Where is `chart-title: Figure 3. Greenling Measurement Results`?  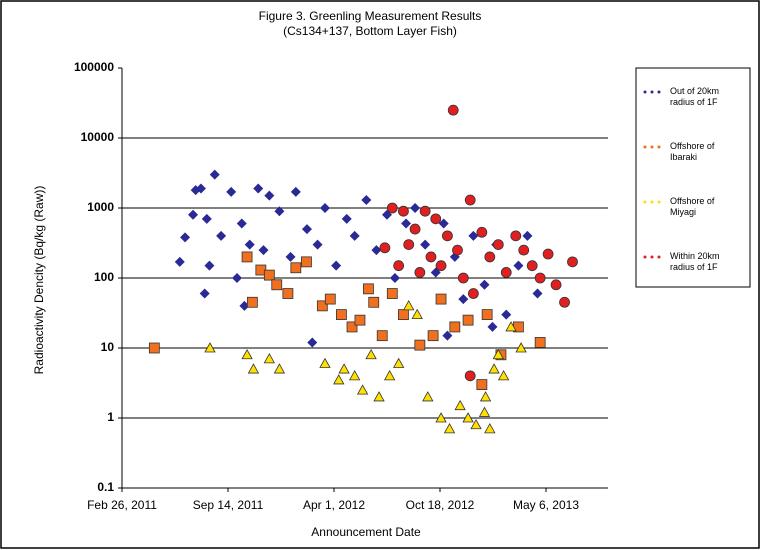 chart-title: Figure 3. Greenling Measurement Results is located at coordinates (370, 16).